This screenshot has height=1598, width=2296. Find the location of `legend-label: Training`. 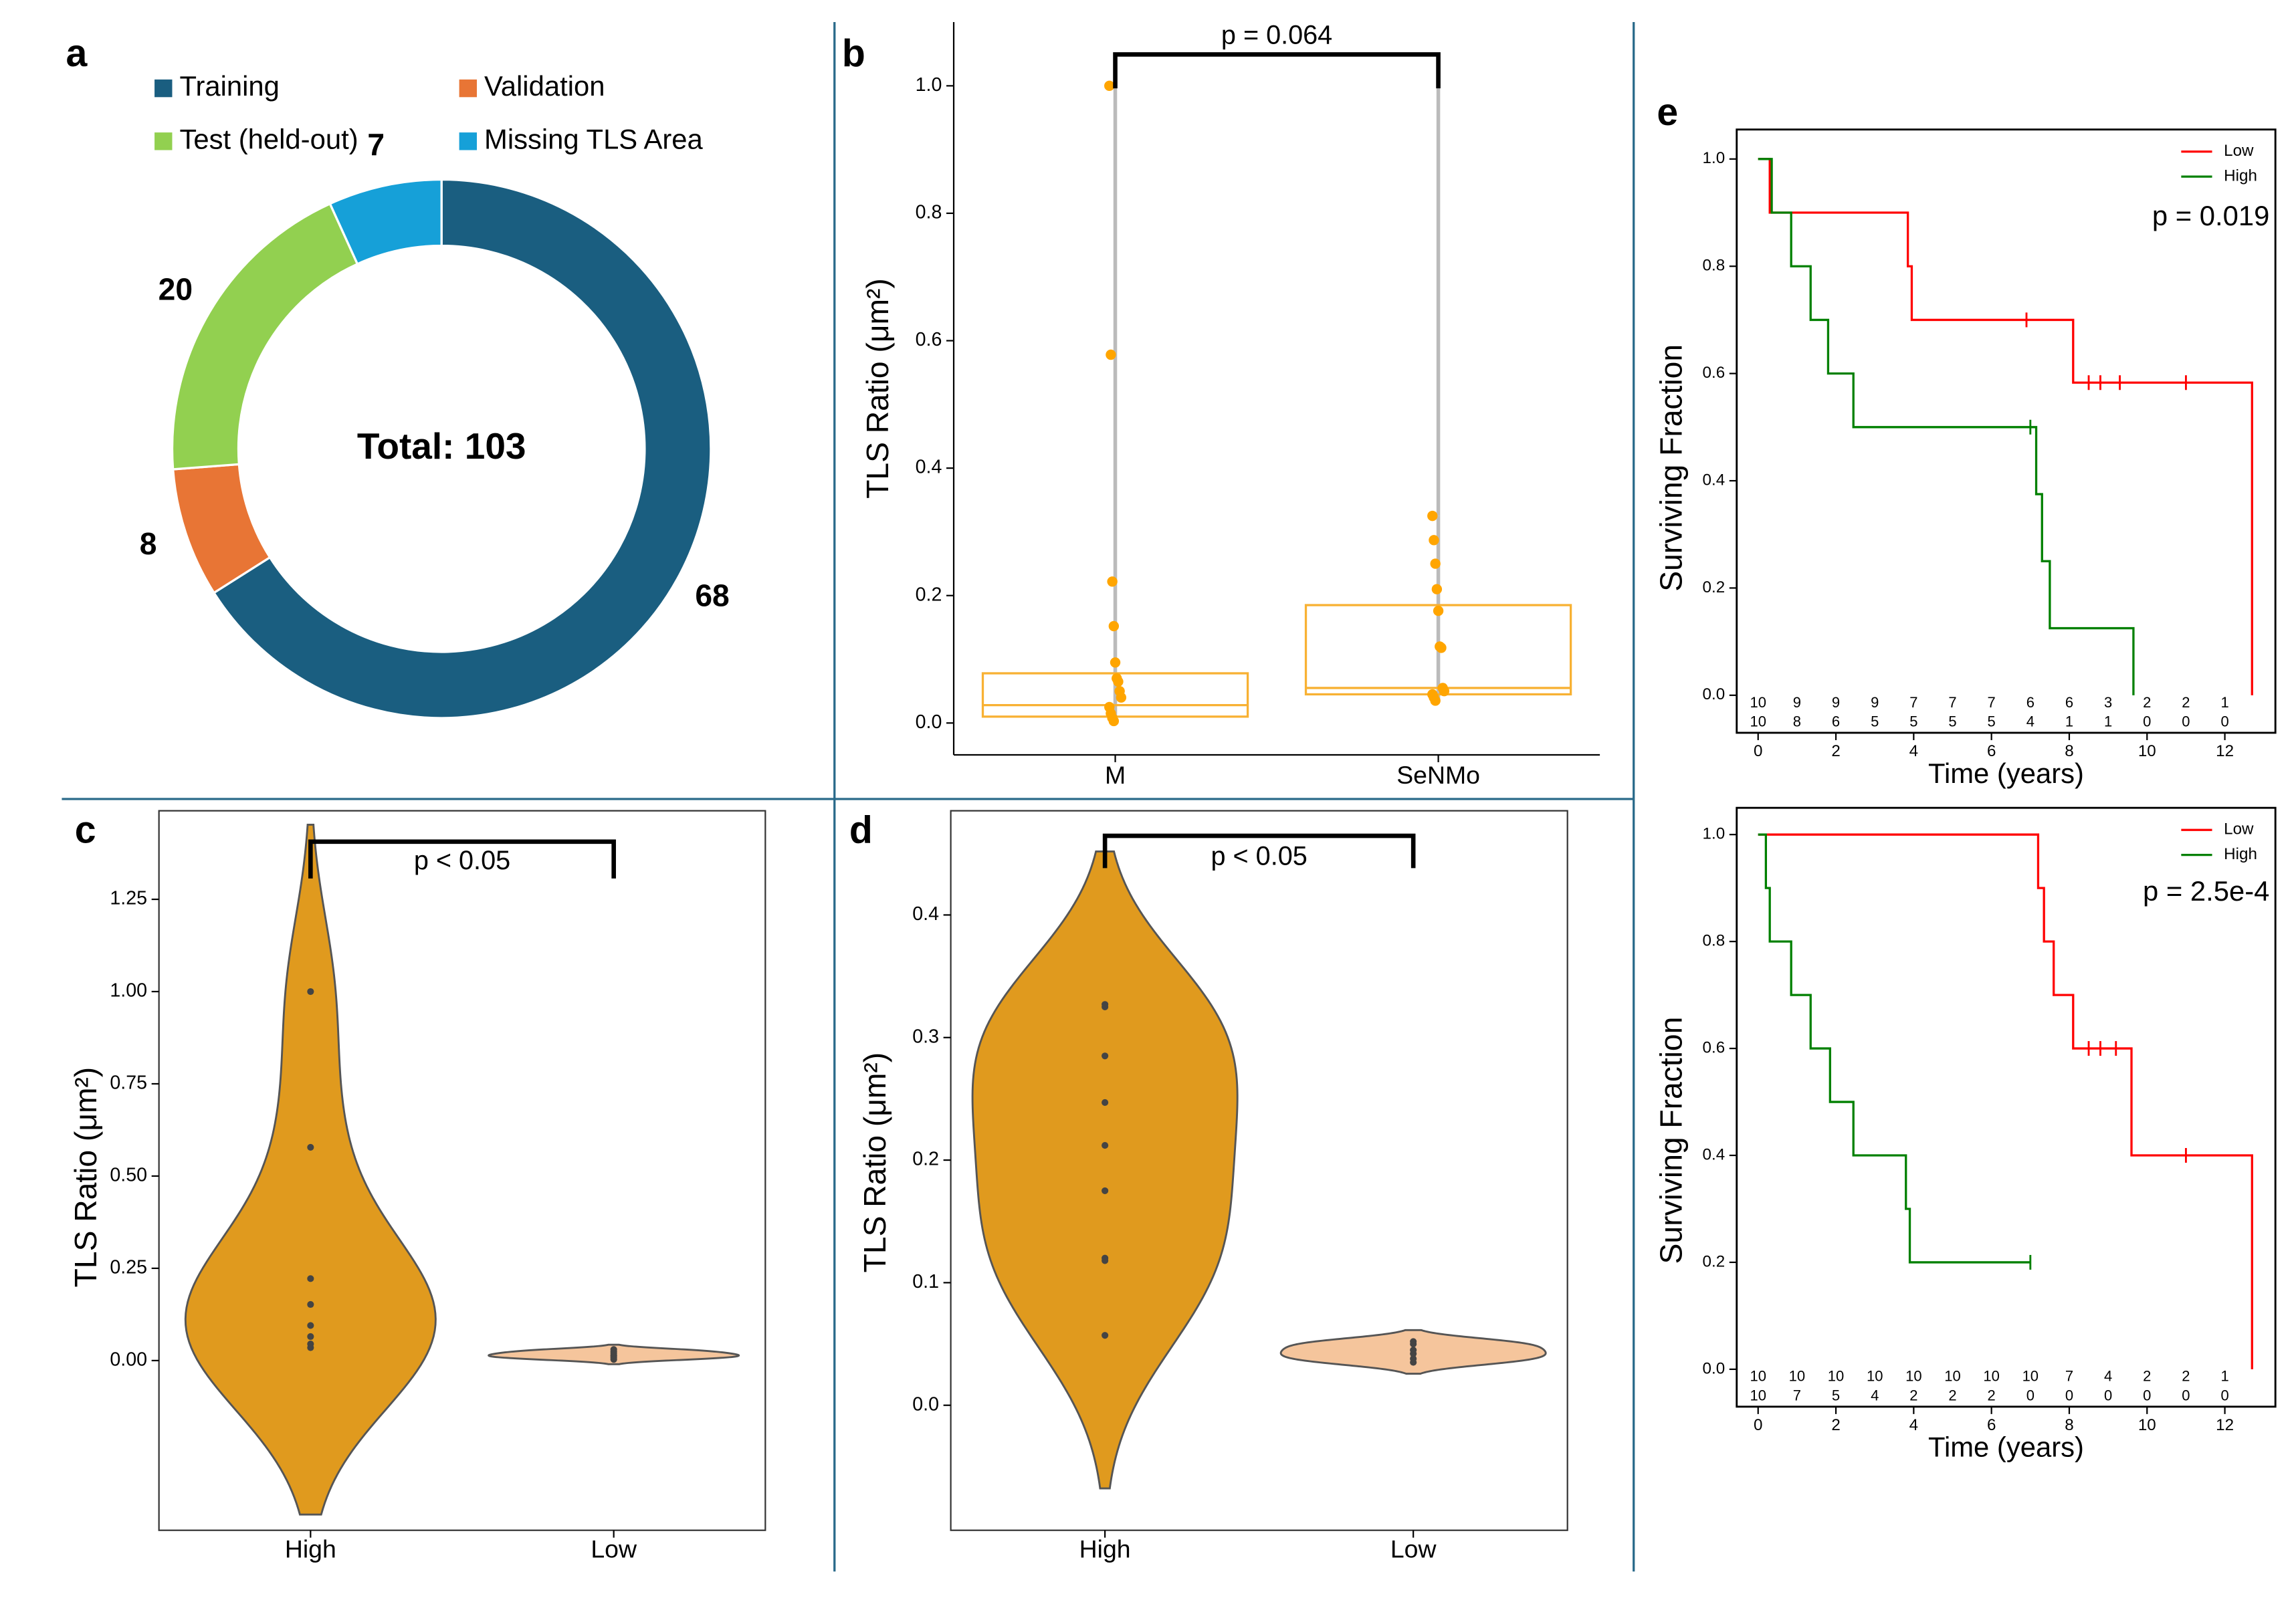

legend-label: Training is located at coordinates (229, 86).